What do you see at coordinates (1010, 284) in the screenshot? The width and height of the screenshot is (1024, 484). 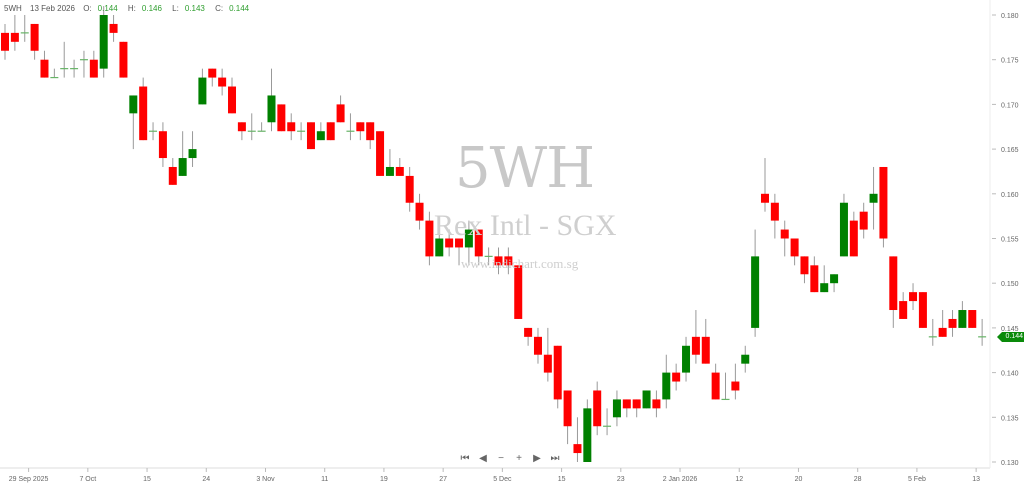 I see `y-tick-label: 0.150` at bounding box center [1010, 284].